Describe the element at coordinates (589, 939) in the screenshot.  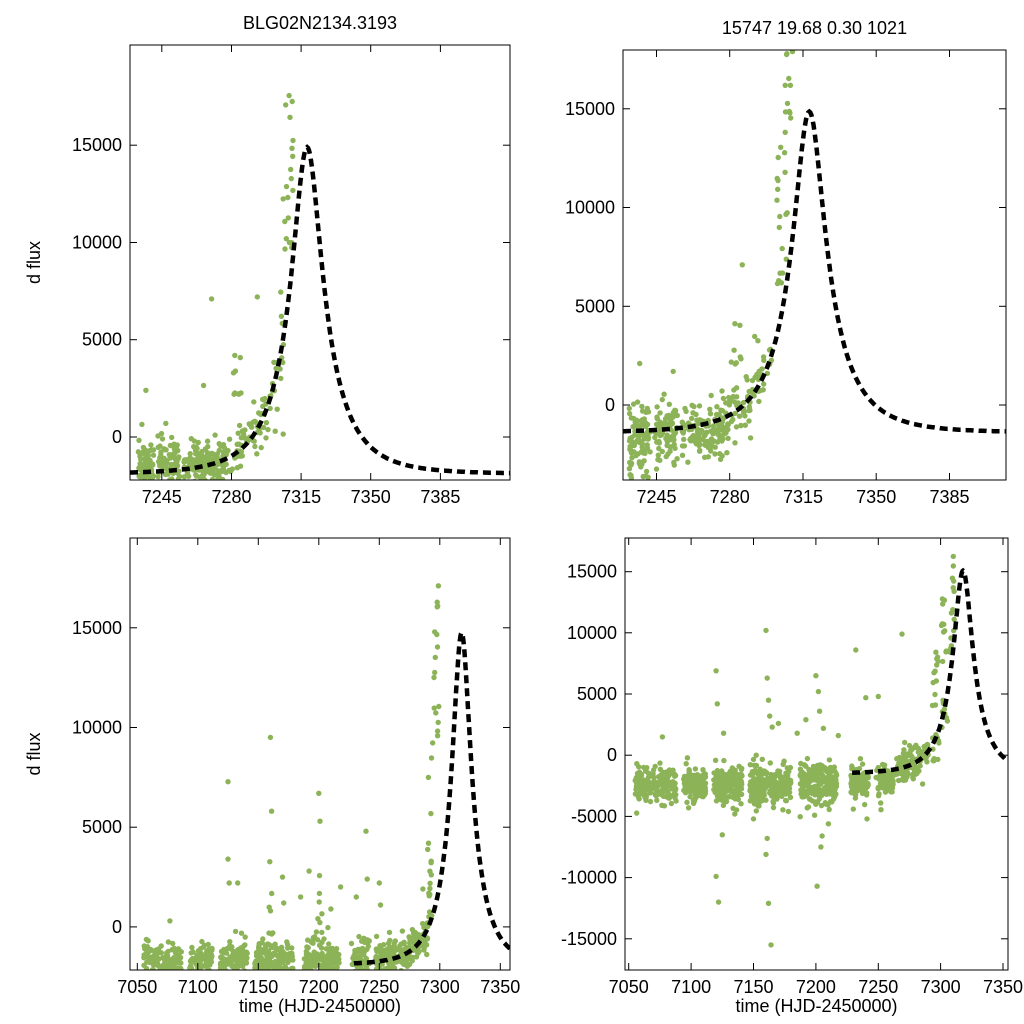
I see `y-tick-label: -15000` at that location.